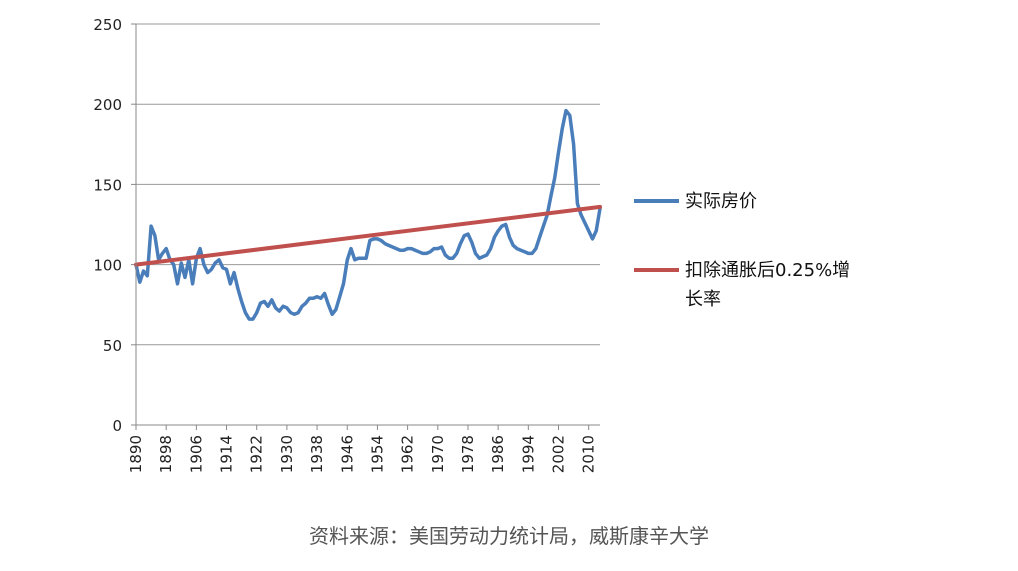 The width and height of the screenshot is (1018, 571). I want to click on x-tick-label-1954: 1954, so click(377, 454).